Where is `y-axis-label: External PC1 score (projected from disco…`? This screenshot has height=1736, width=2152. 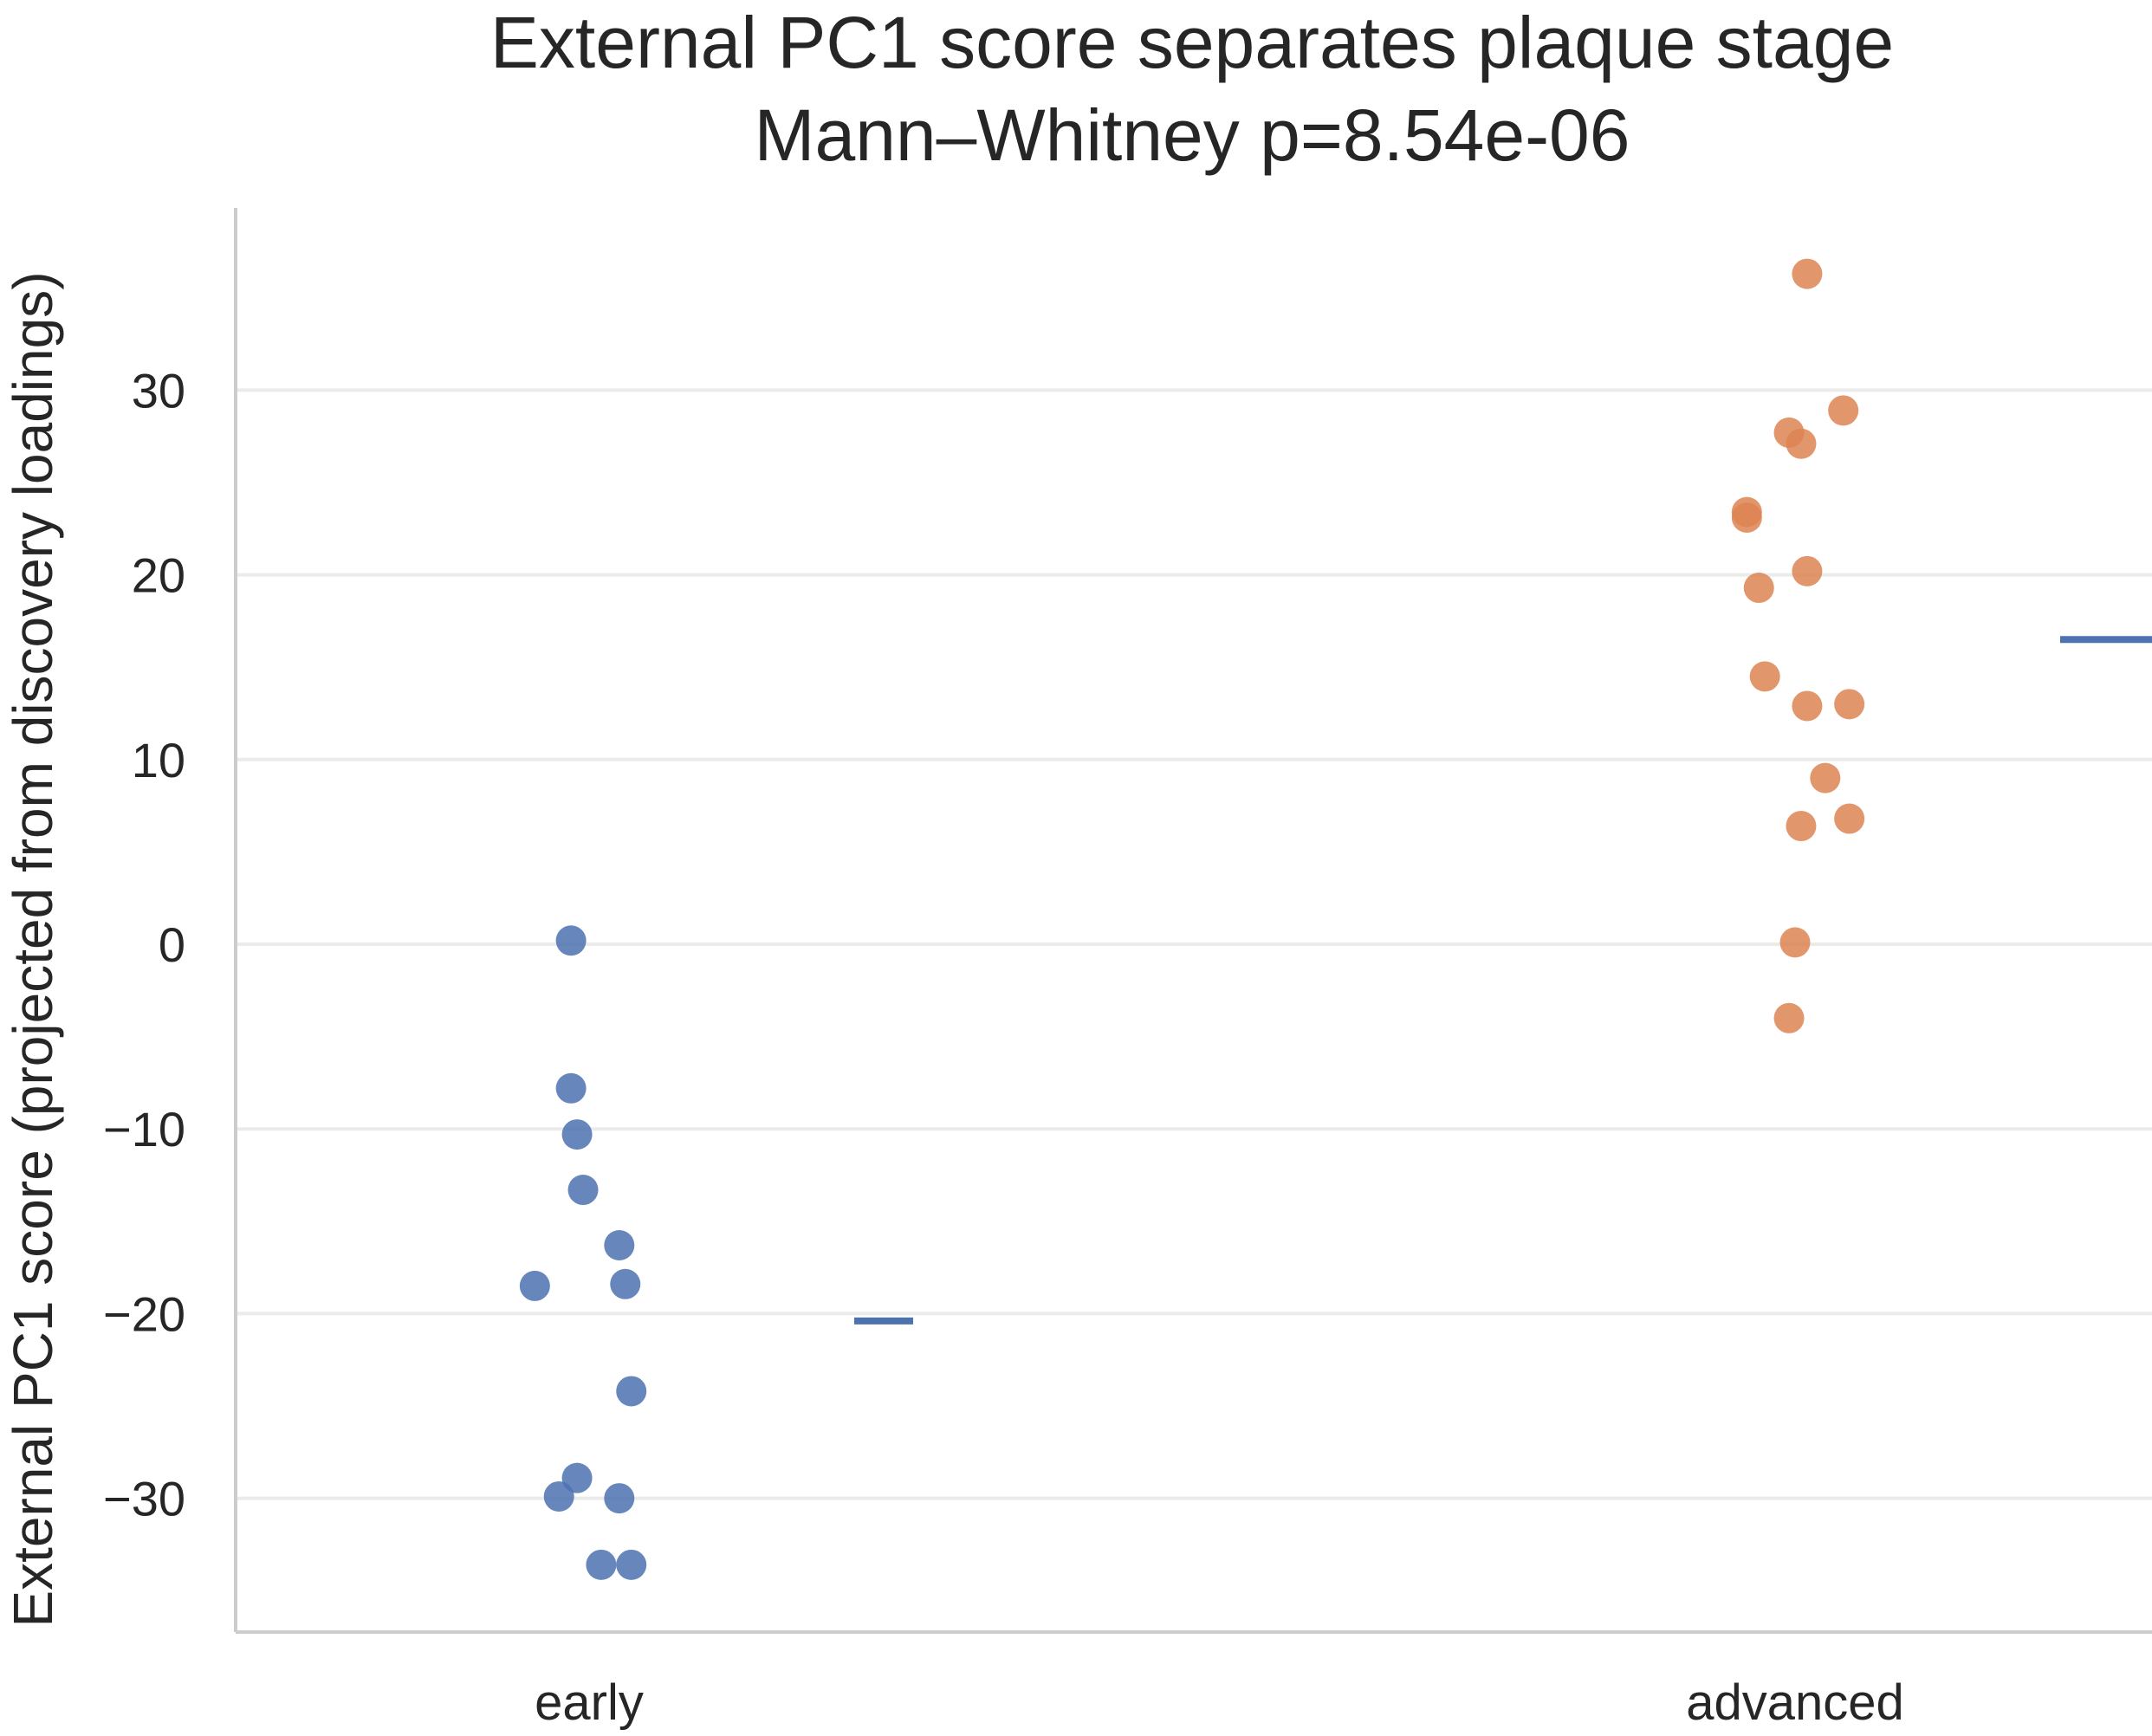 y-axis-label: External PC1 score (projected from disco… is located at coordinates (33, 949).